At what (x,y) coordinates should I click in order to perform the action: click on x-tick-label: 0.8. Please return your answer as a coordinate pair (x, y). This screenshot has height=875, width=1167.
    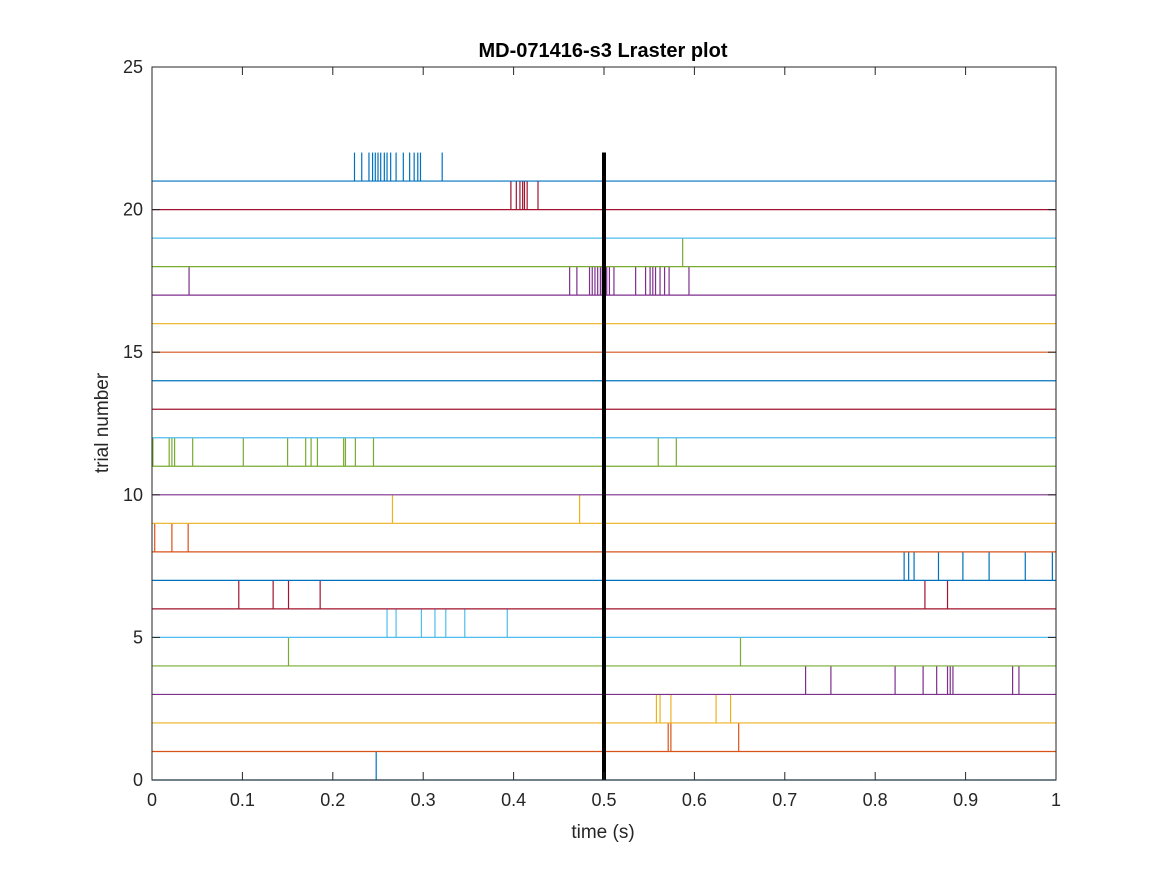
    Looking at the image, I should click on (875, 800).